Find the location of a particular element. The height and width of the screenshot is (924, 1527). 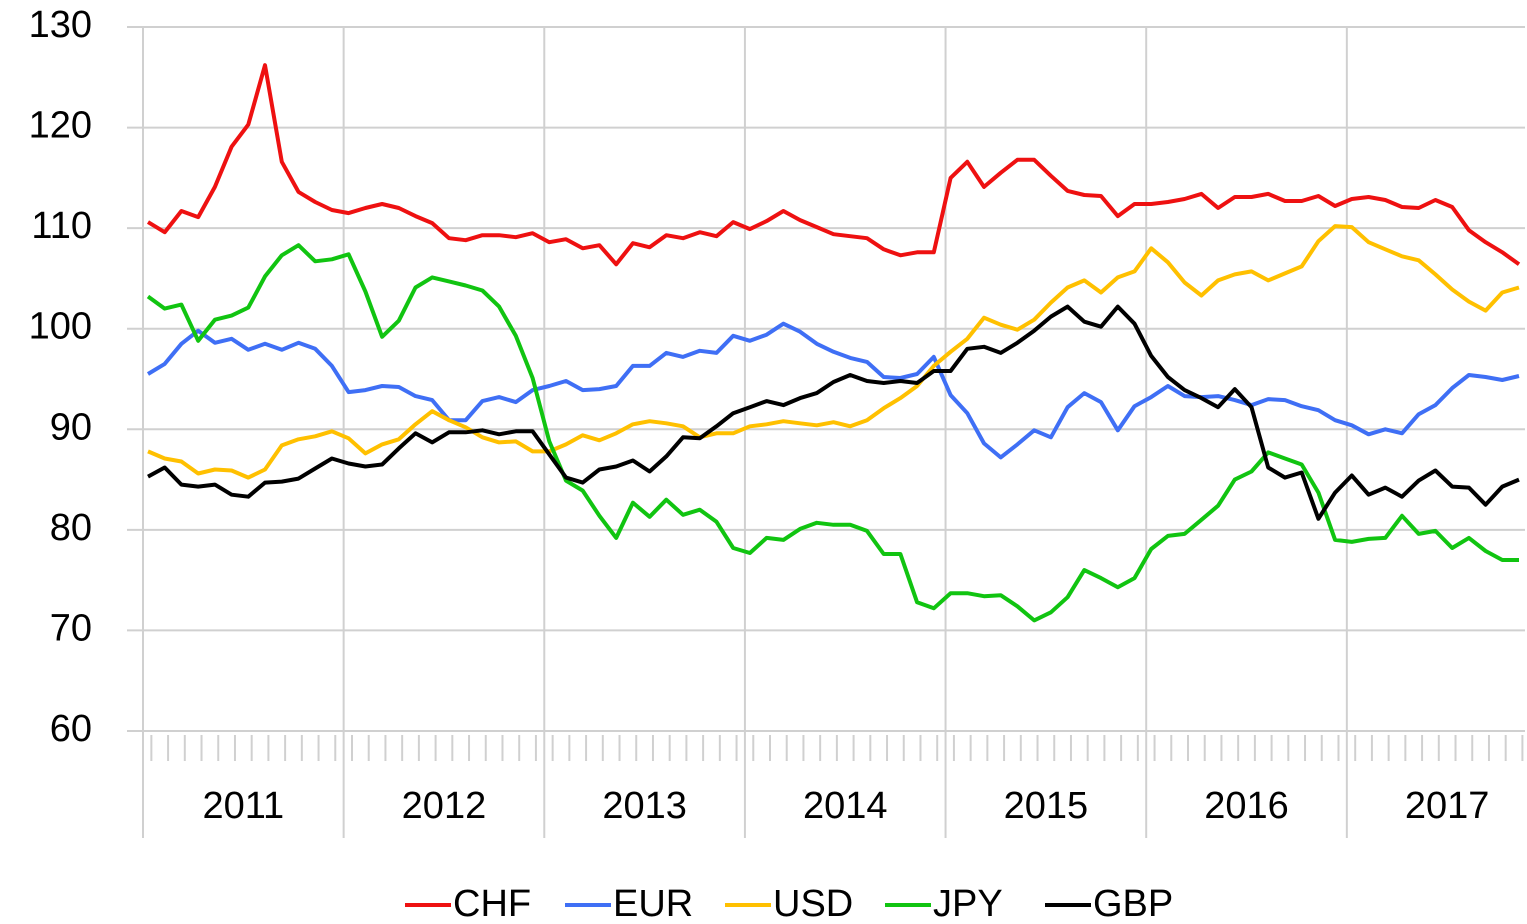

y-tick-label: 90 is located at coordinates (71, 427).